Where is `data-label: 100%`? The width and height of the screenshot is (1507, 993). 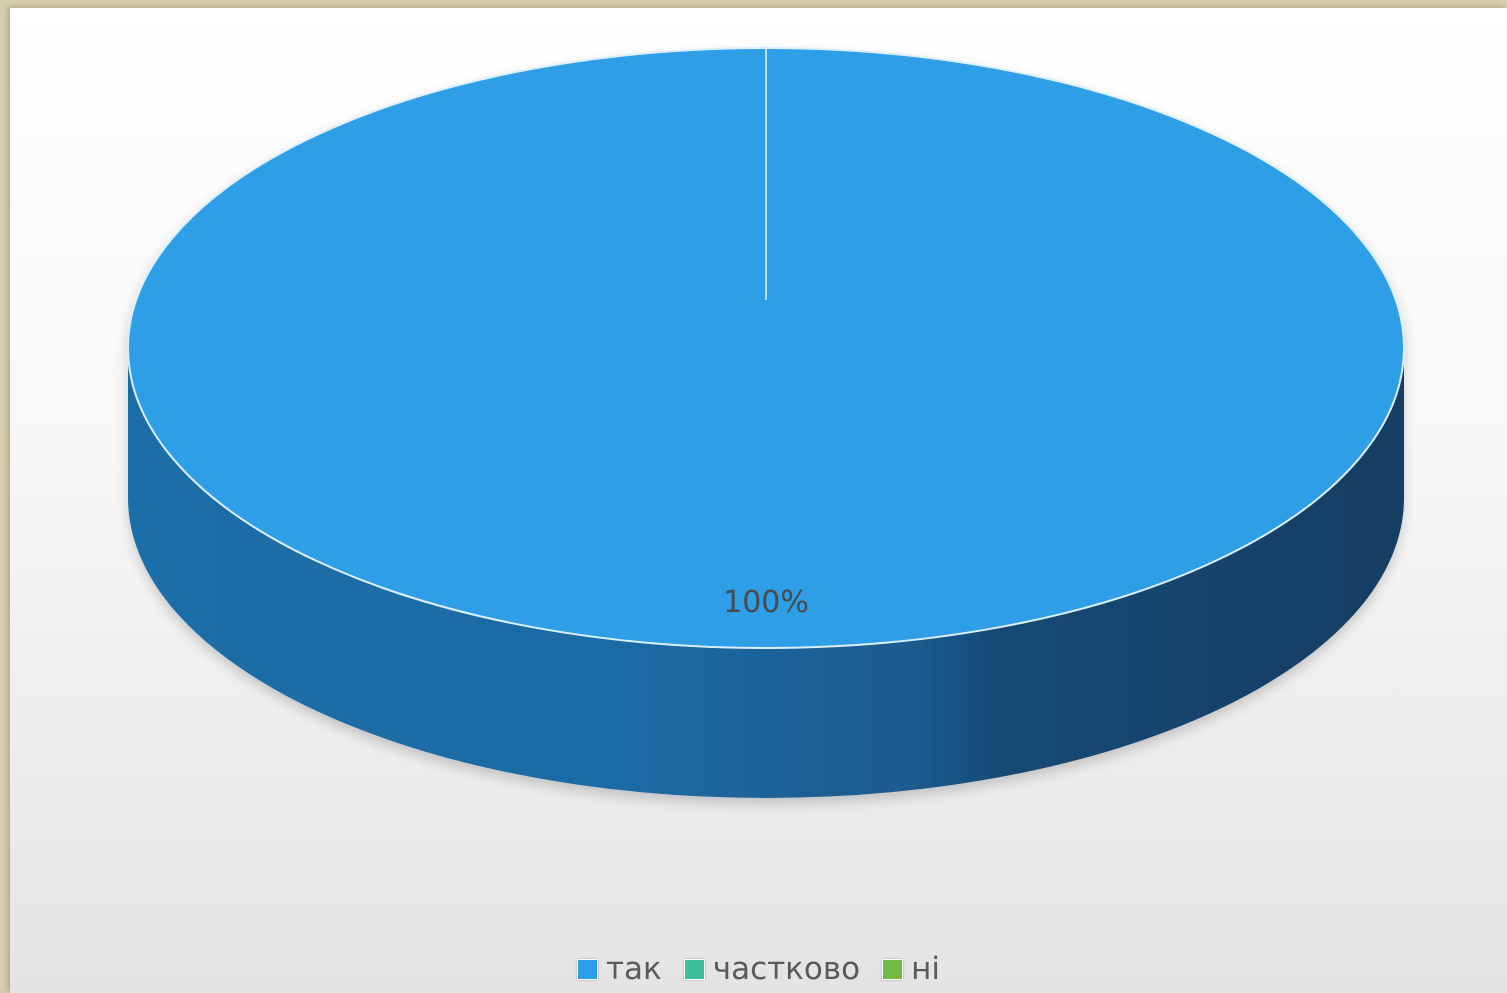
data-label: 100% is located at coordinates (766, 602).